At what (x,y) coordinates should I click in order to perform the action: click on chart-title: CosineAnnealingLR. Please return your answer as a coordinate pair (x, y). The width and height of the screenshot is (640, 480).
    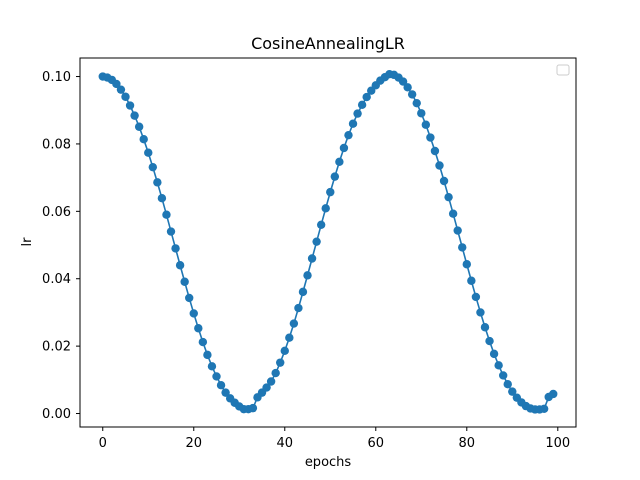
    Looking at the image, I should click on (328, 43).